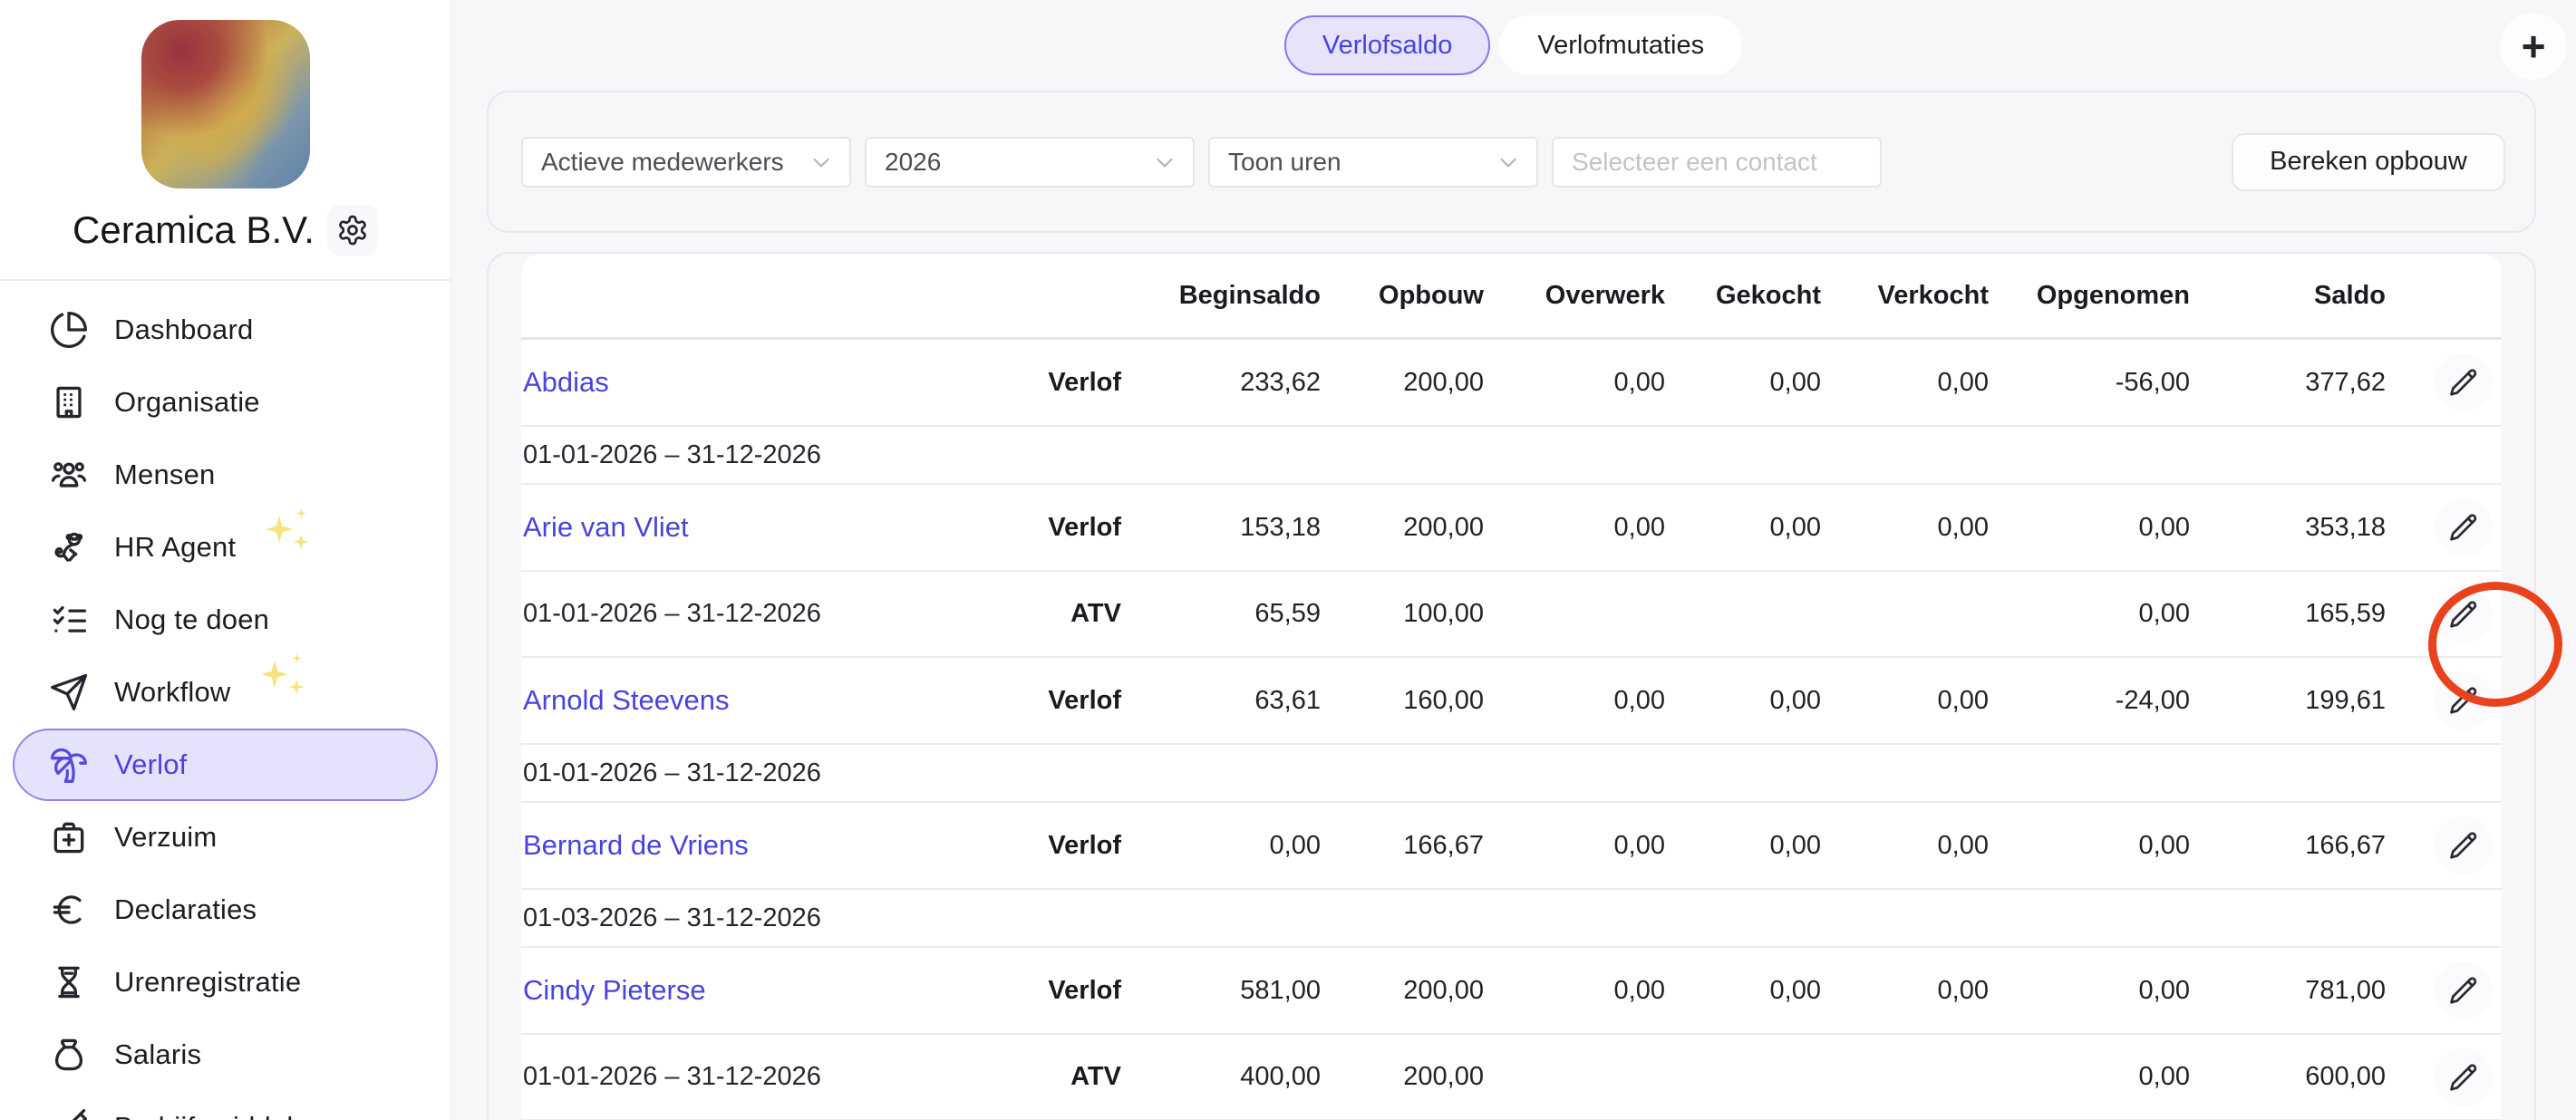 The image size is (2576, 1120). I want to click on chevron-down-icon, so click(1164, 163).